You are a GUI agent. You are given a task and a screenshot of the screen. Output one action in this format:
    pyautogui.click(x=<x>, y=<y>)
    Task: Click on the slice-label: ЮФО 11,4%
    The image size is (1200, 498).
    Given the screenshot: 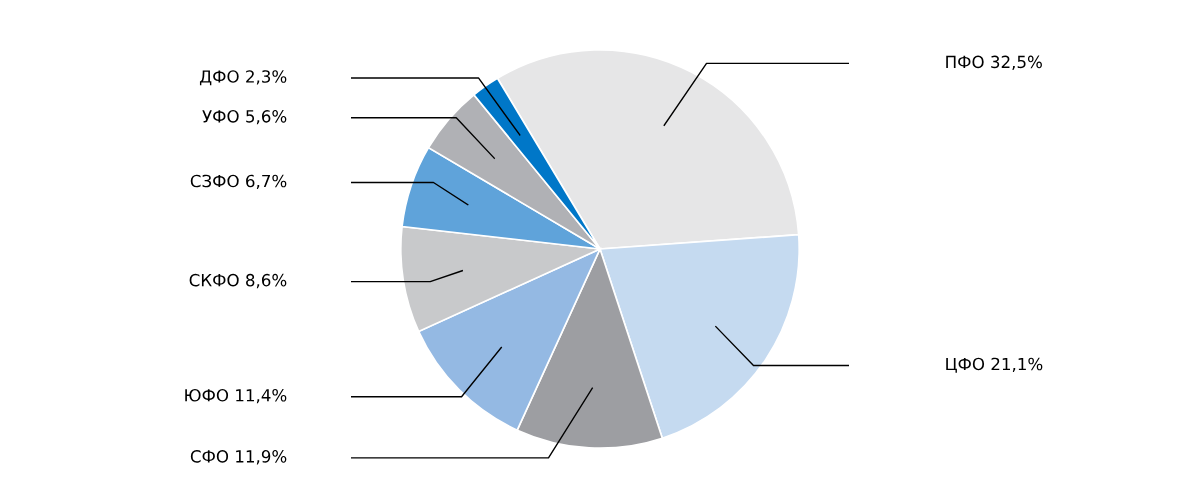 What is the action you would take?
    pyautogui.click(x=236, y=396)
    